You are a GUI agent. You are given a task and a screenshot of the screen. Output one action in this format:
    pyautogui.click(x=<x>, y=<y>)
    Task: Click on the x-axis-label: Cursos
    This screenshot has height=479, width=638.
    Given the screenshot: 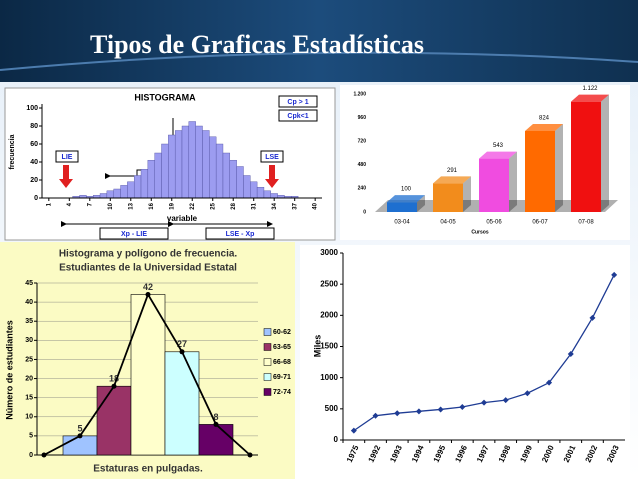 What is the action you would take?
    pyautogui.click(x=479, y=232)
    